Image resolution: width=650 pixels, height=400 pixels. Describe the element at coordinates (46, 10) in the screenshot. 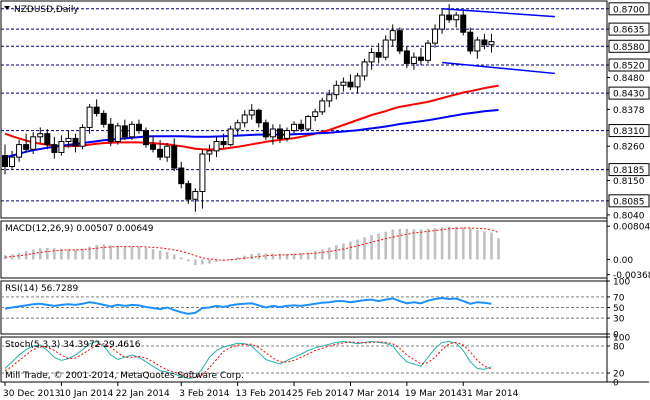

I see `price-chart-title: NZDUSD,Daily` at that location.